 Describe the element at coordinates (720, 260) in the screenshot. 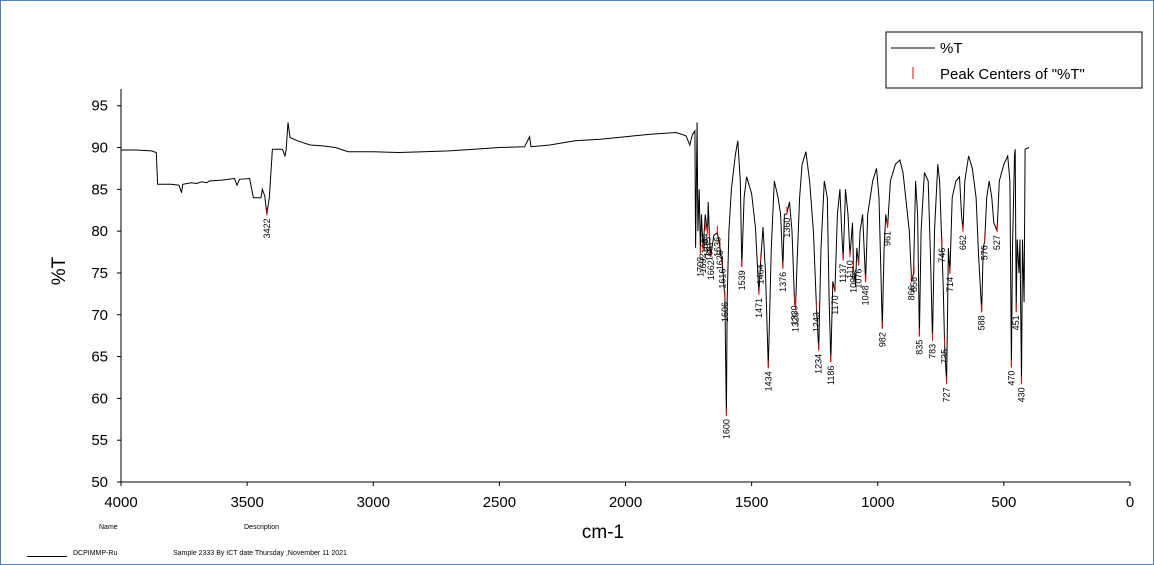

I see `peak-label: 1626` at that location.